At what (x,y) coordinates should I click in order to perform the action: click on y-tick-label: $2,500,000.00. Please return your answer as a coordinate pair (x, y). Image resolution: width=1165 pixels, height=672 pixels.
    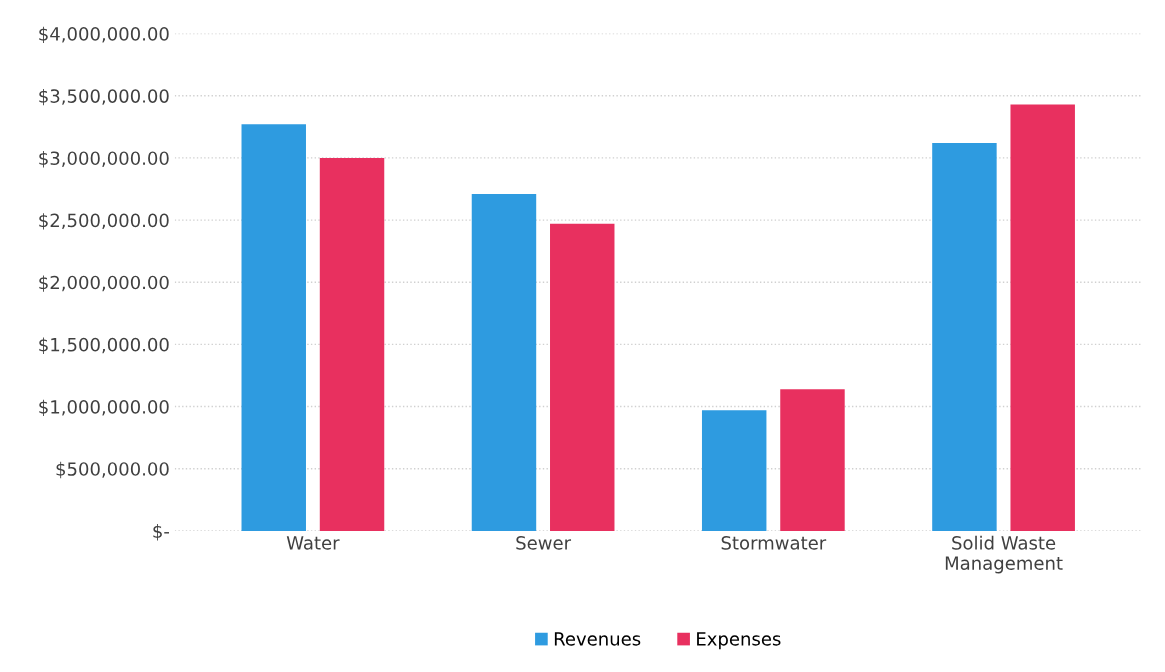
    Looking at the image, I should click on (104, 221).